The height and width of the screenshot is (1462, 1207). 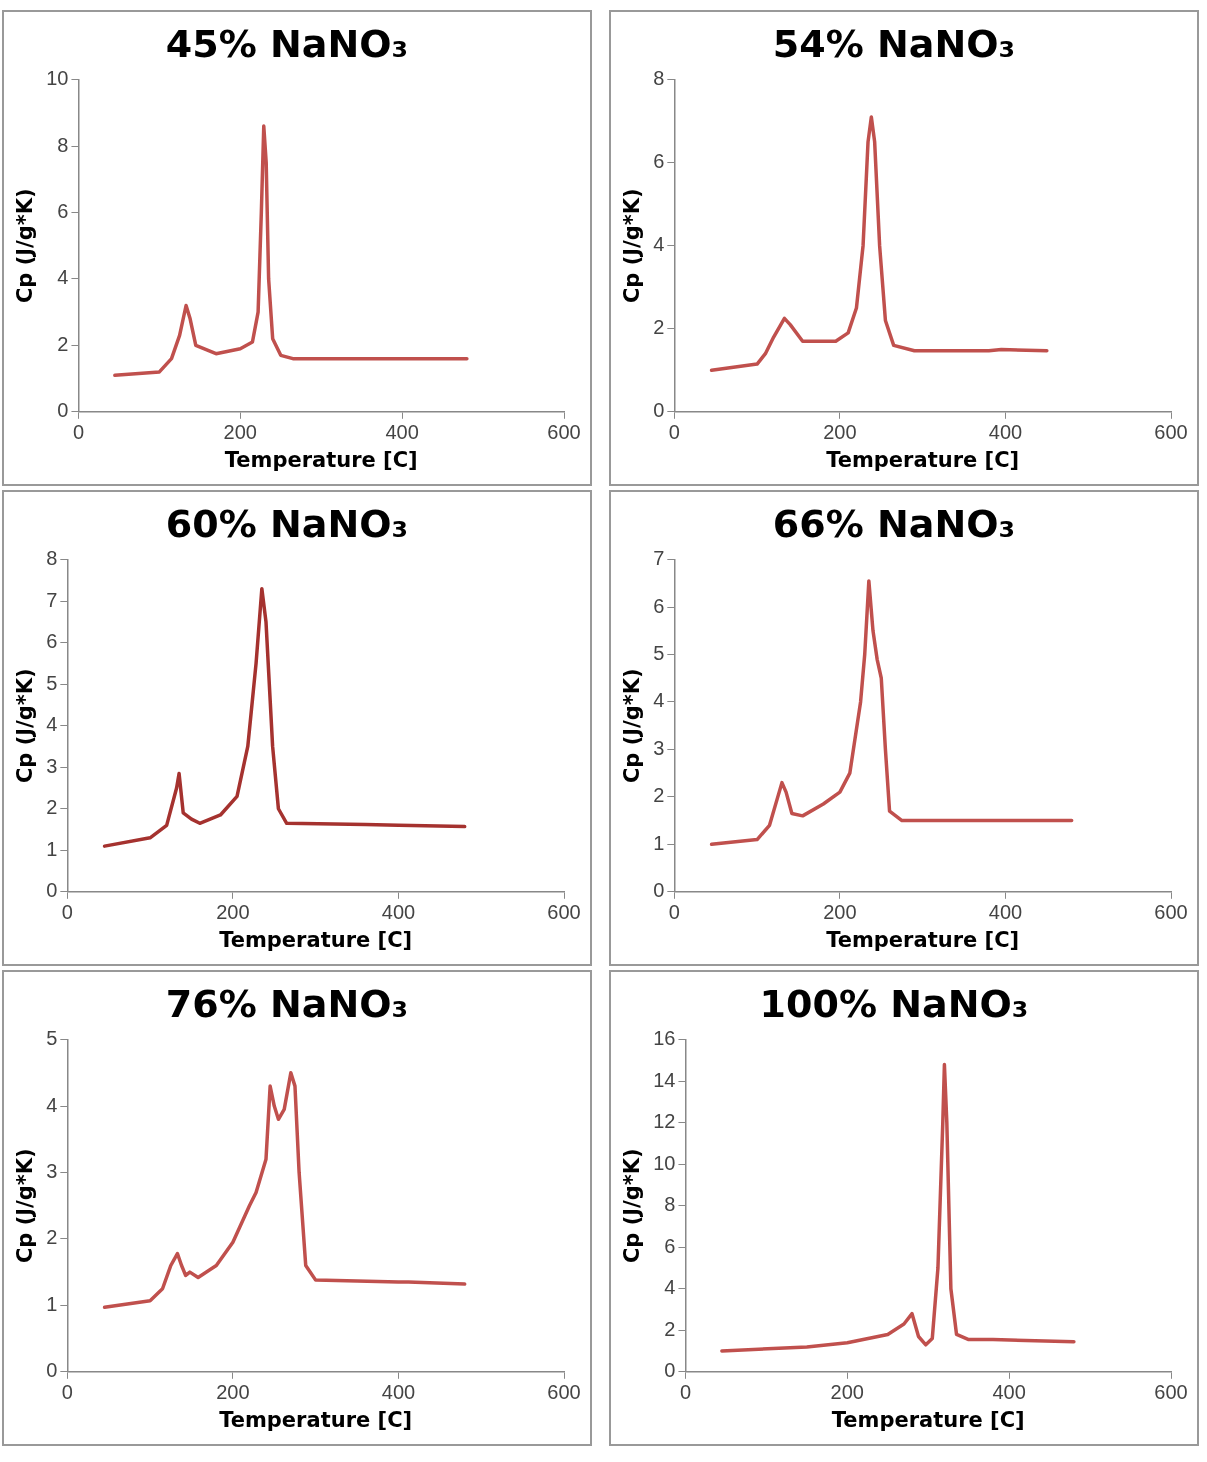 What do you see at coordinates (894, 1003) in the screenshot?
I see `chart-title: 100% NaNO₃` at bounding box center [894, 1003].